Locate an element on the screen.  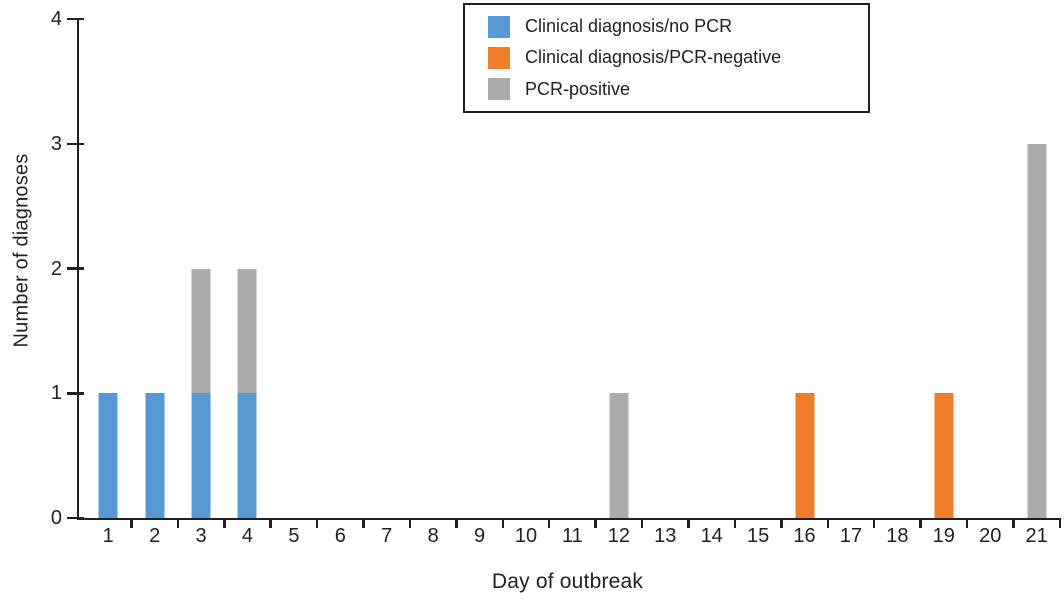
x-tick-label: 14 is located at coordinates (711, 536).